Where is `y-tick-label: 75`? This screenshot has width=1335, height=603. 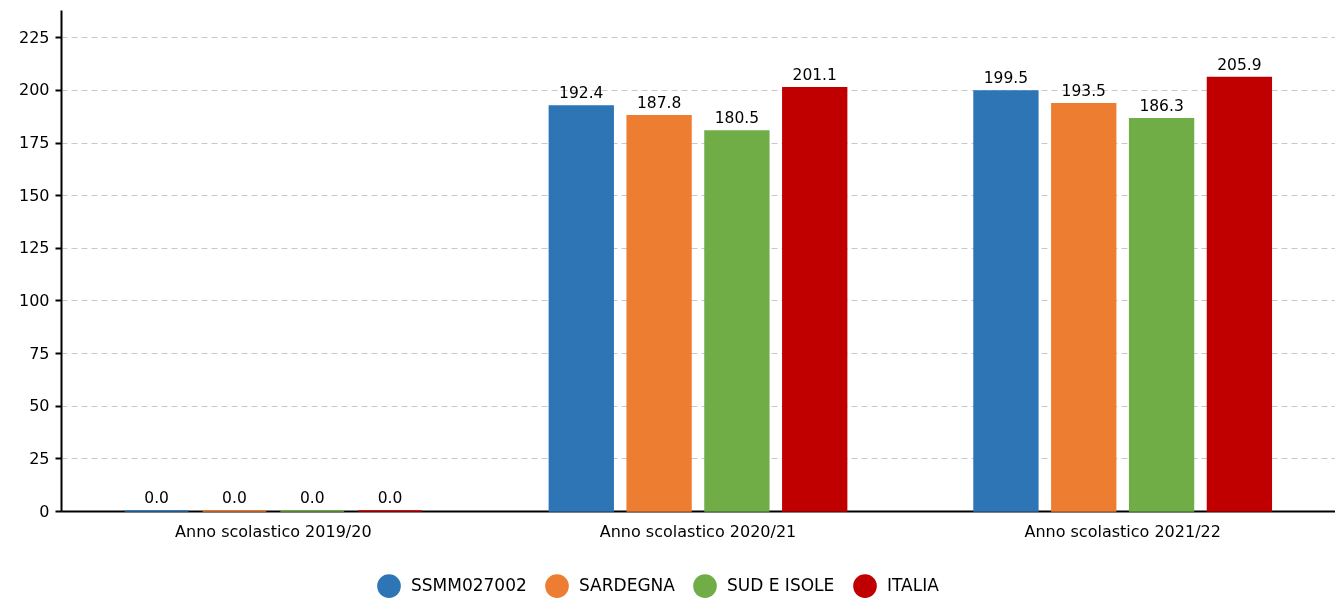
y-tick-label: 75 is located at coordinates (39, 353).